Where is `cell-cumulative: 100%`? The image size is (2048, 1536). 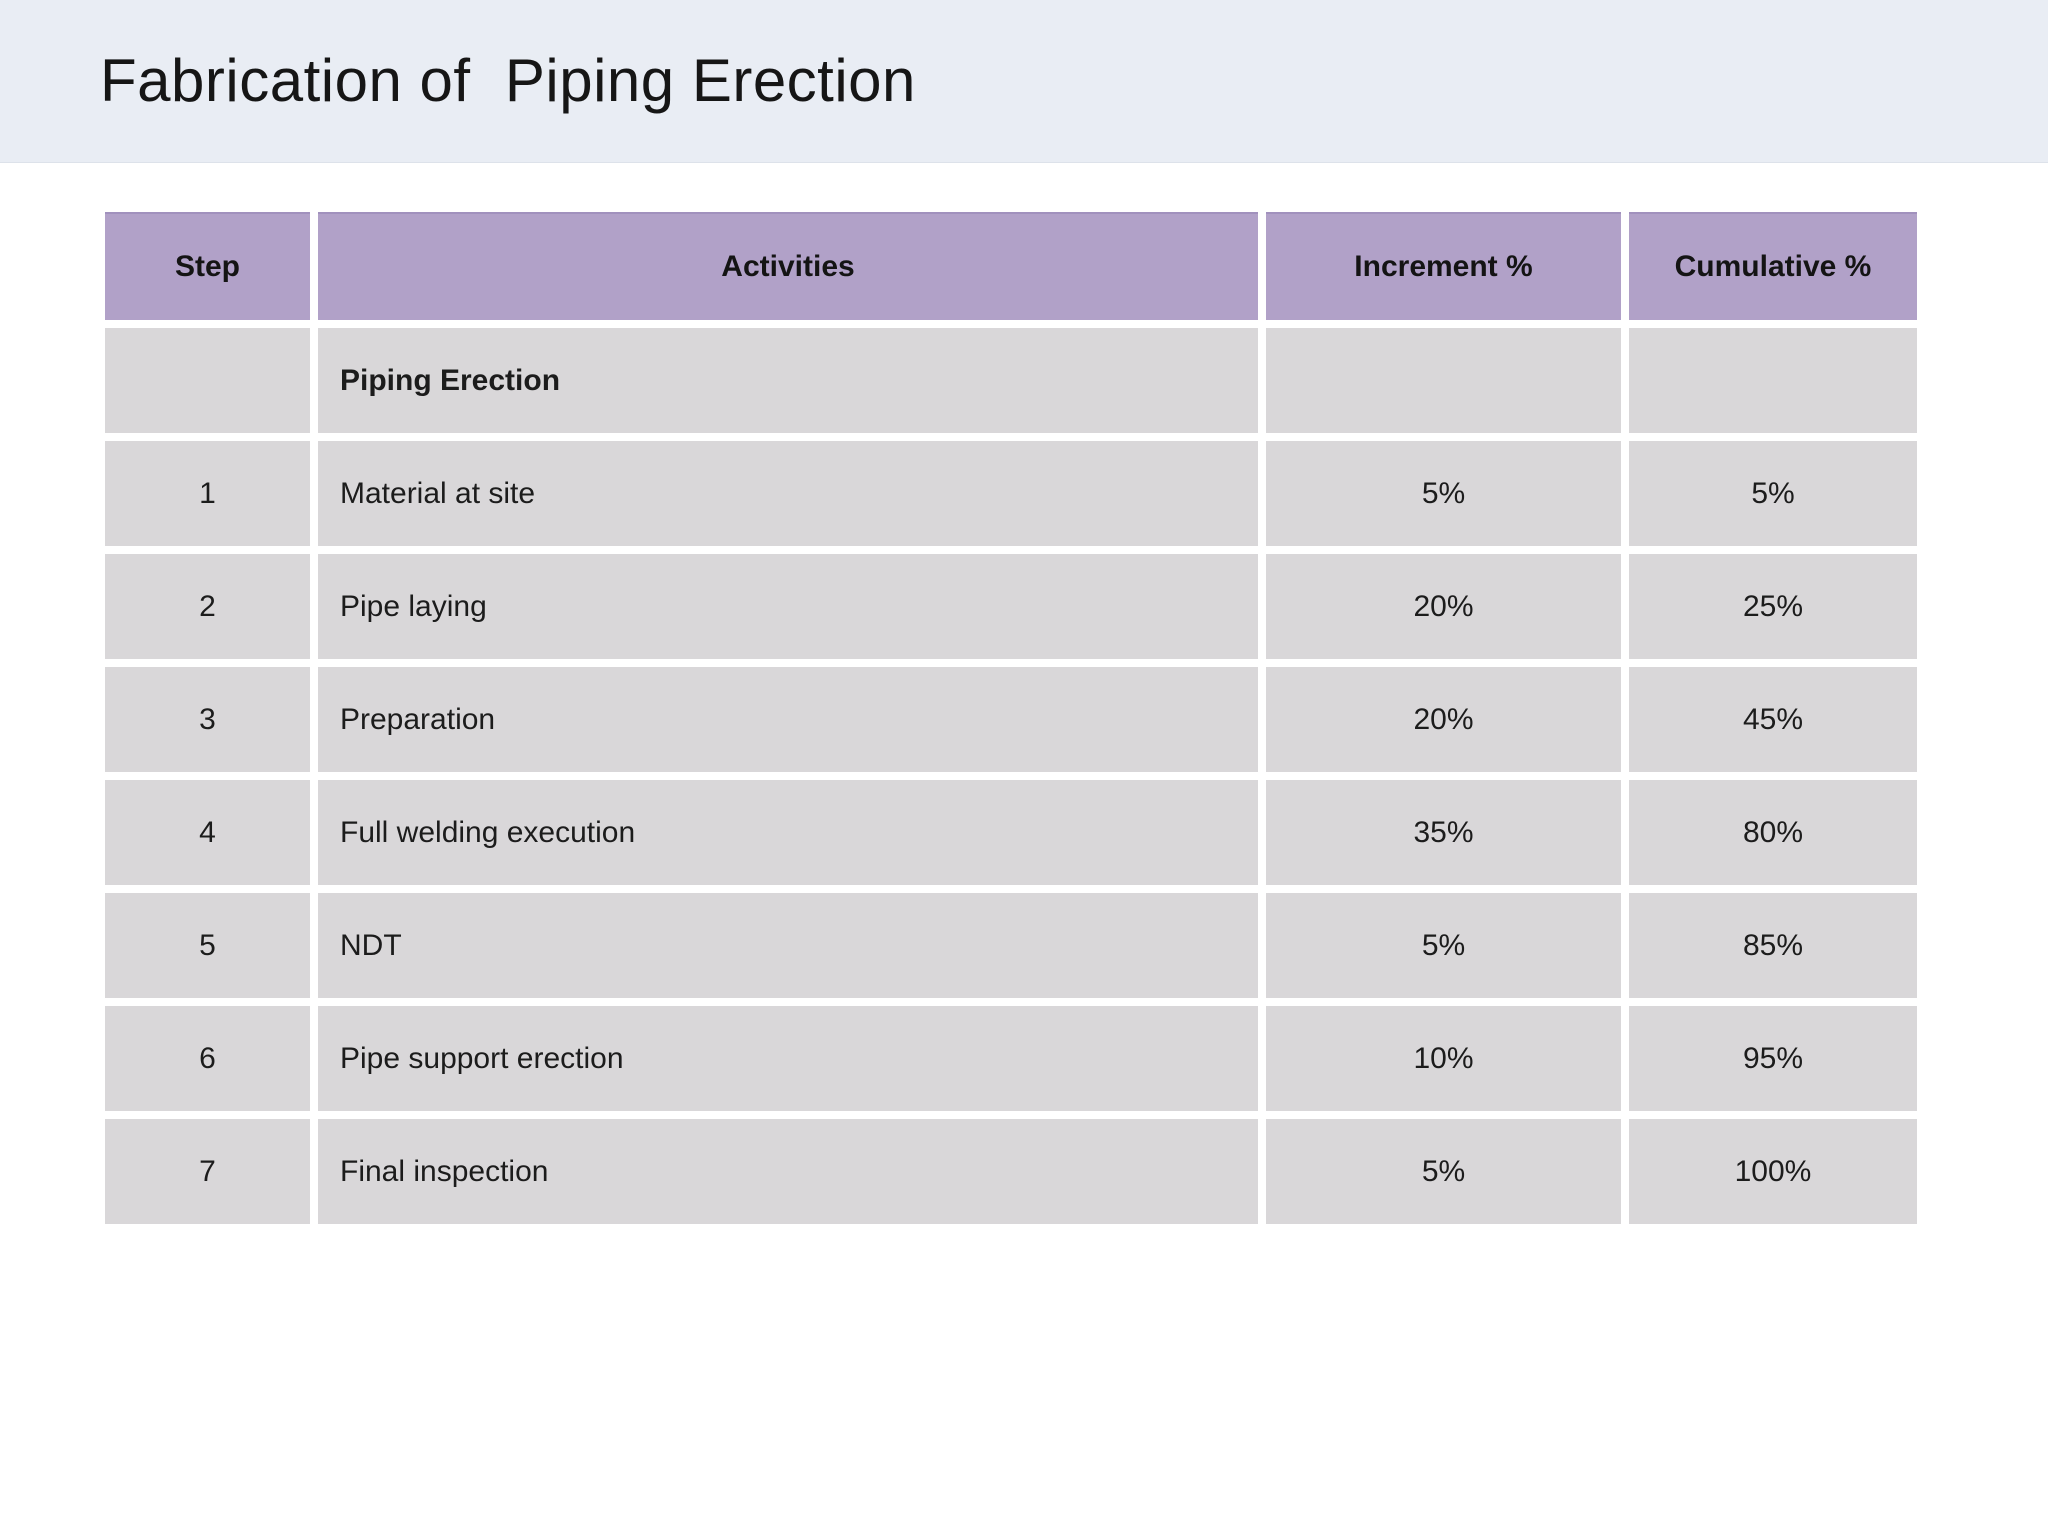 cell-cumulative: 100% is located at coordinates (1773, 1171).